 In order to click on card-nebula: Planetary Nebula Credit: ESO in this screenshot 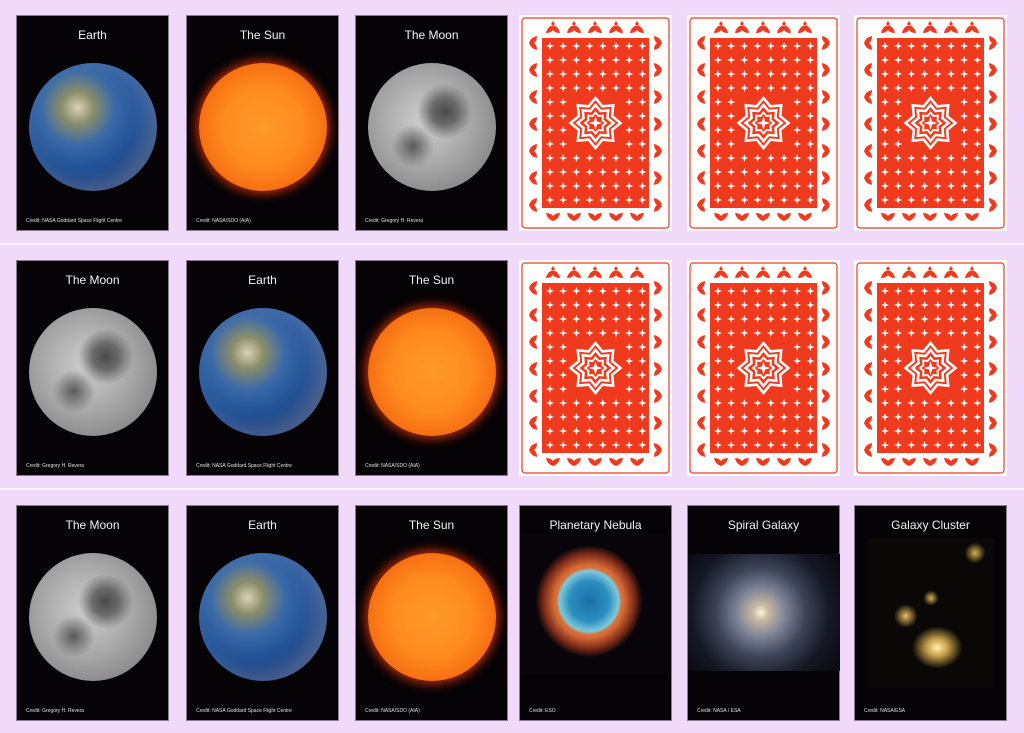, I will do `click(595, 613)`.